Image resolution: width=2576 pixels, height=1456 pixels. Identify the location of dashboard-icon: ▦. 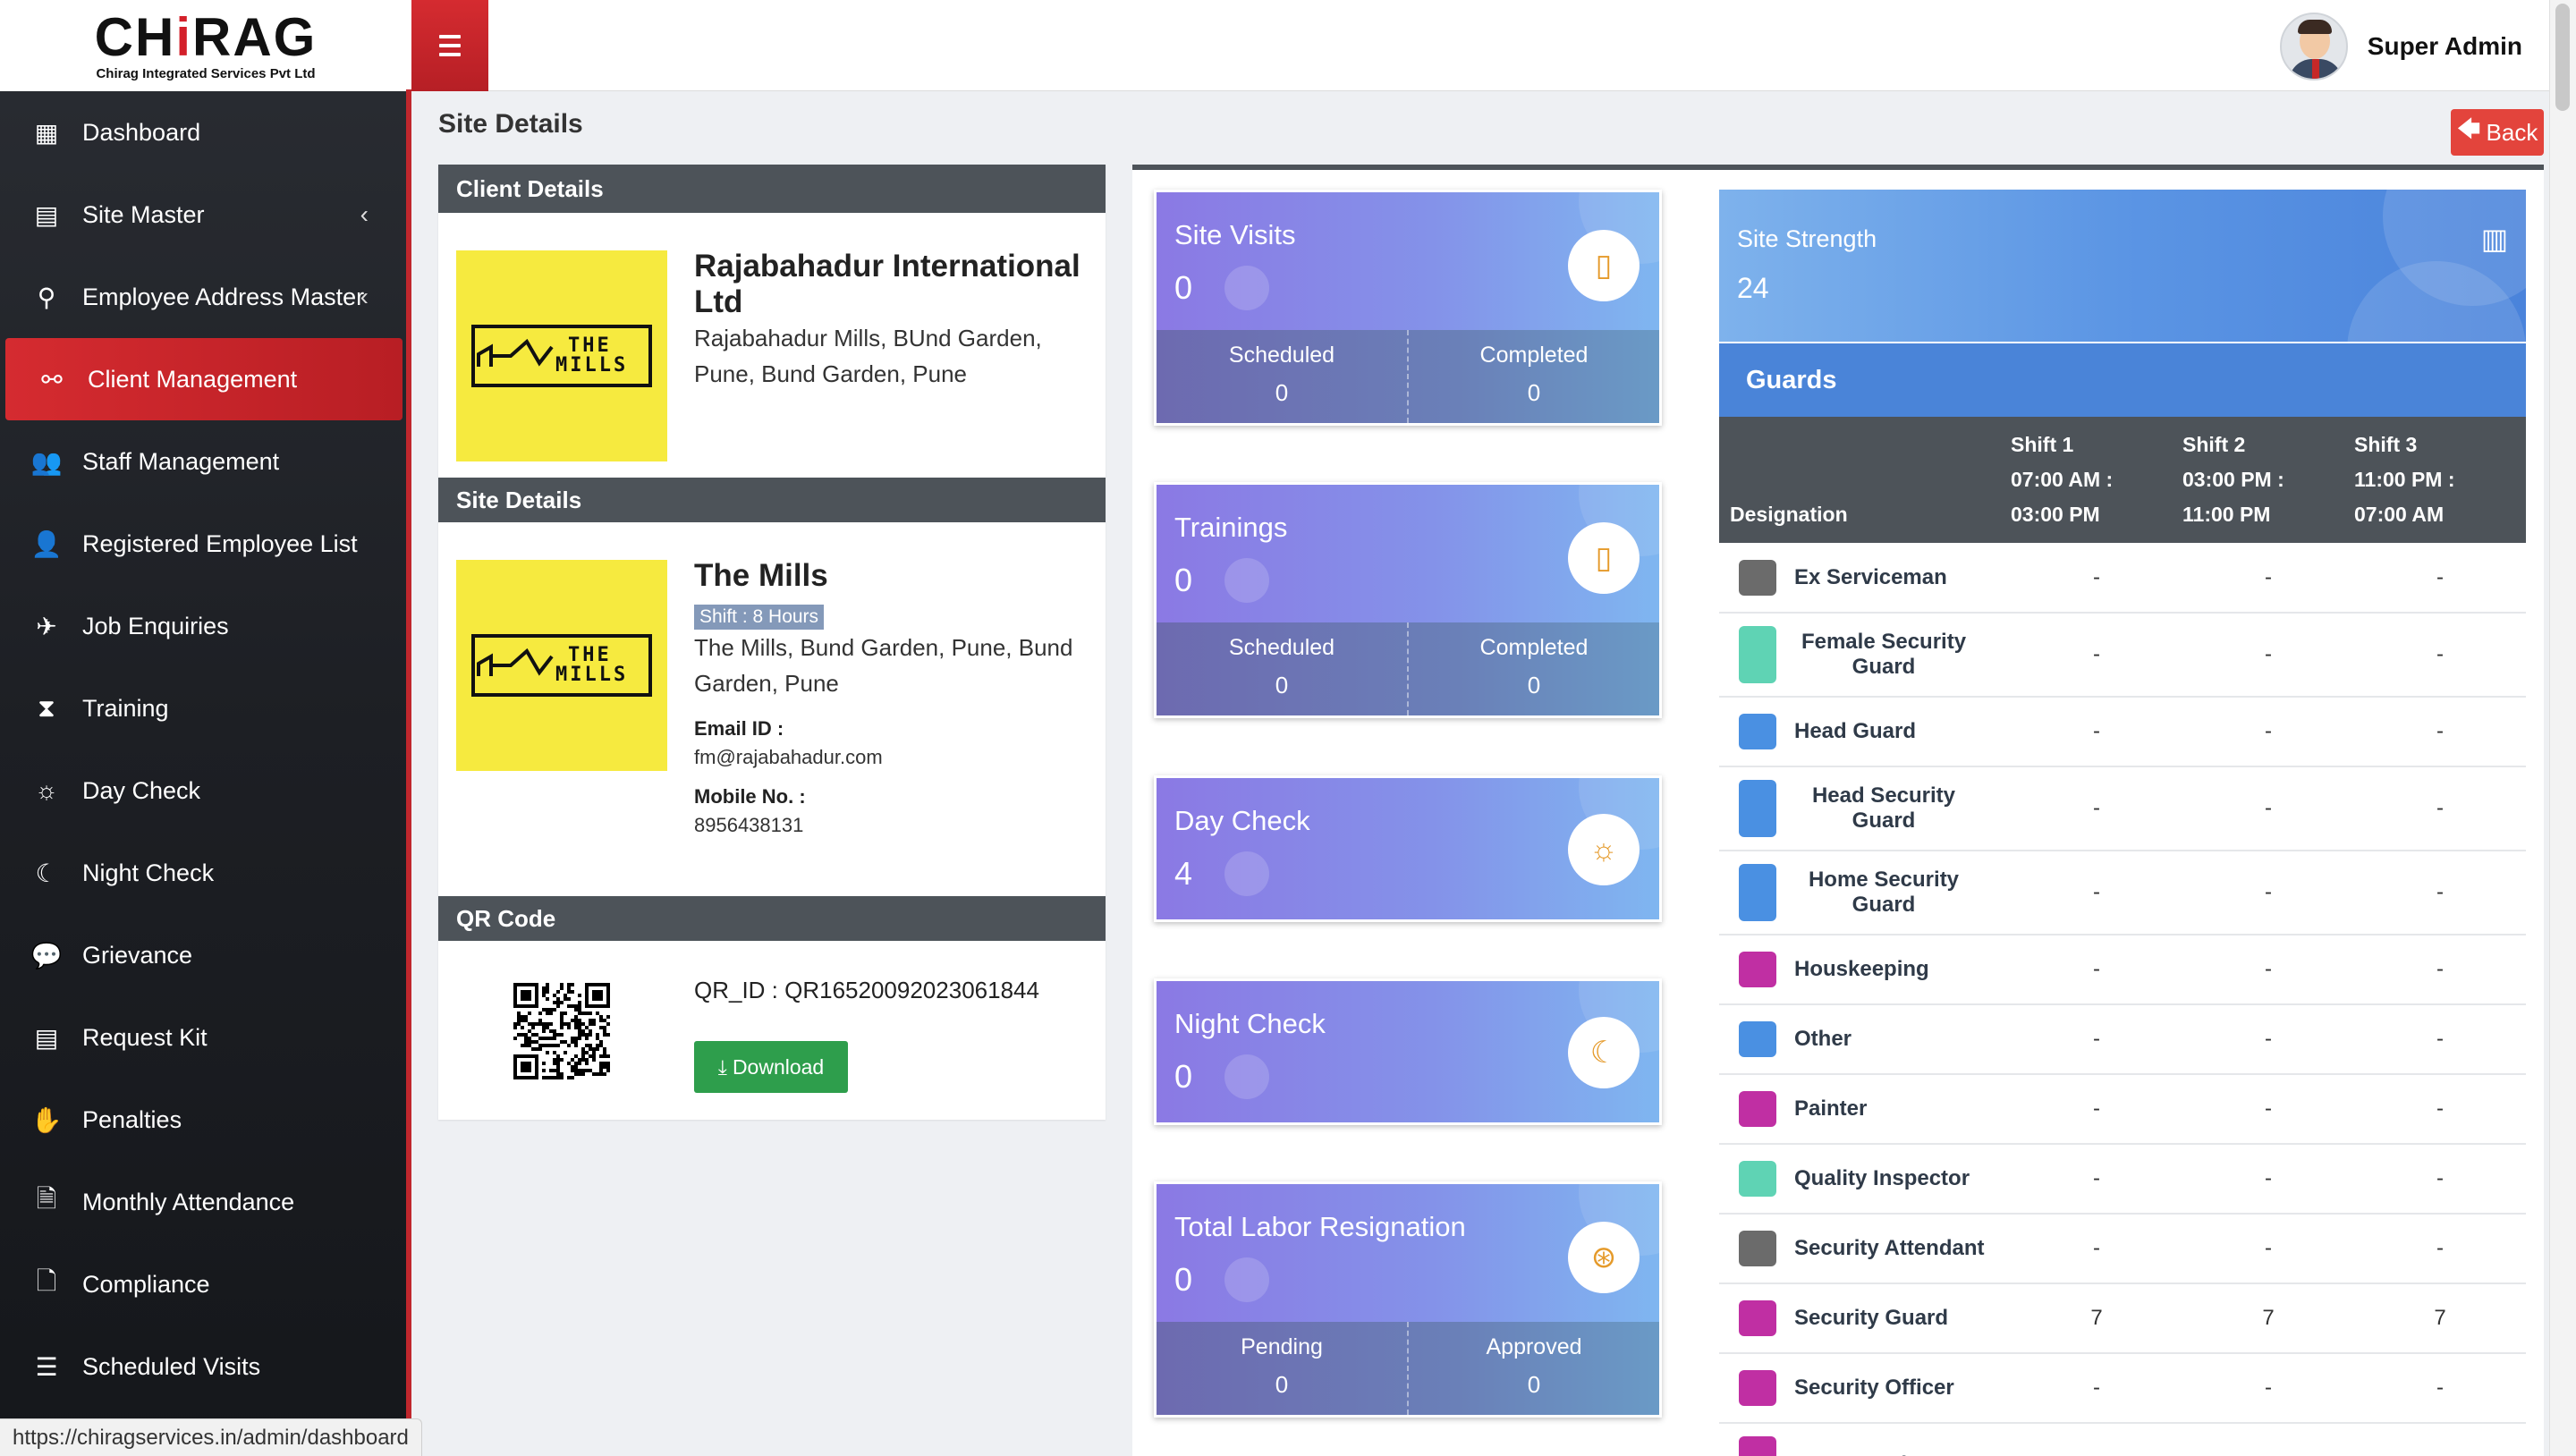
(46, 132).